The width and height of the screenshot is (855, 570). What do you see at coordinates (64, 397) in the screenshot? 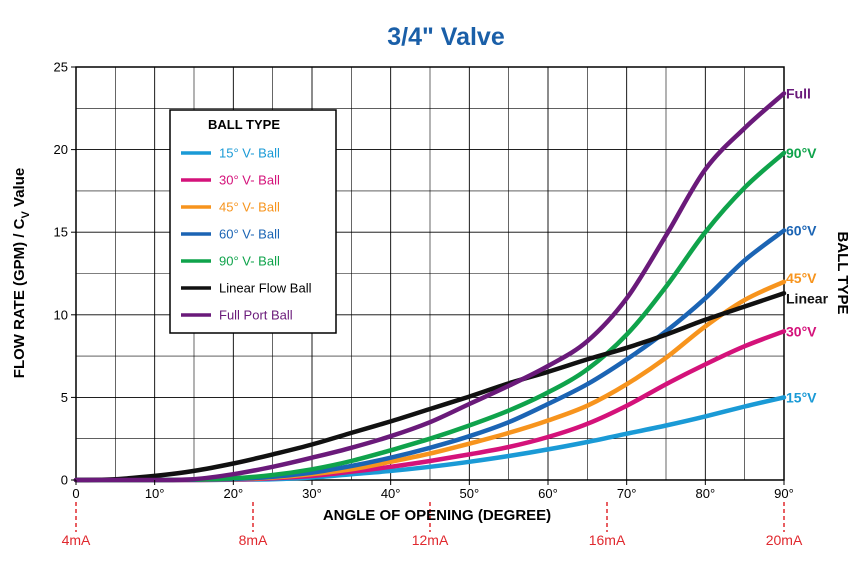
I see `y-tick-label: 5` at bounding box center [64, 397].